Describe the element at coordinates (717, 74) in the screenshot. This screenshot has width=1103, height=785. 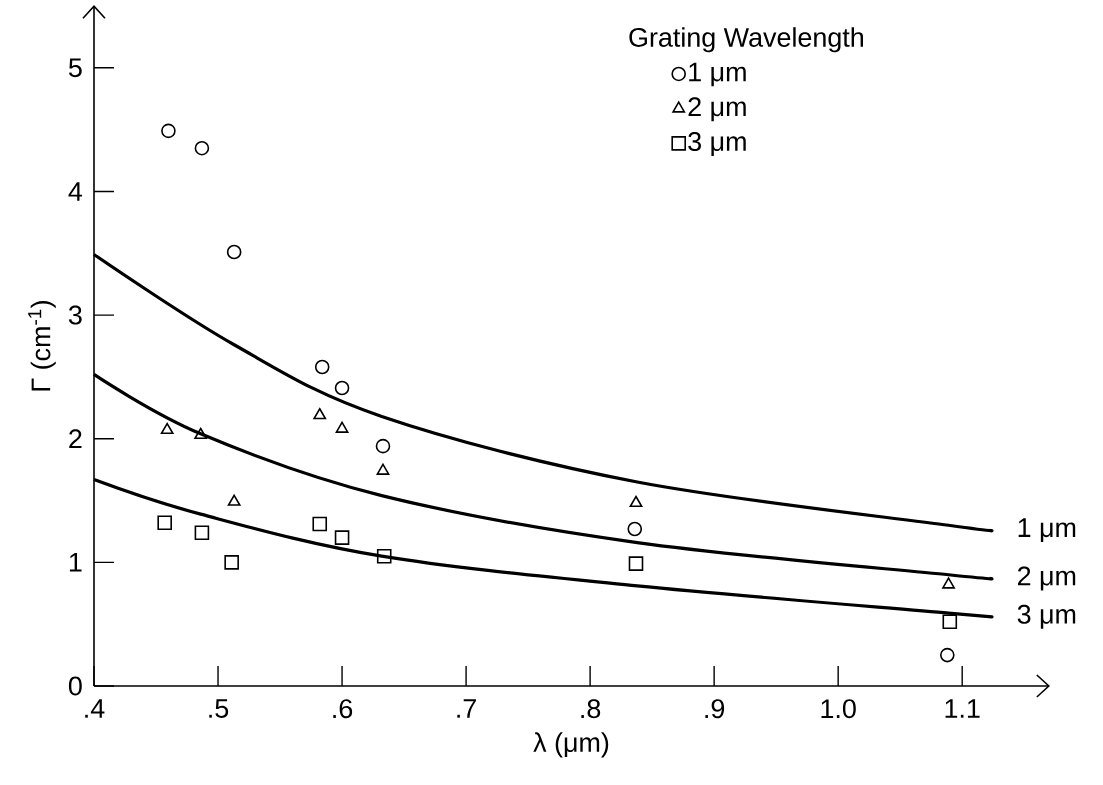
I see `legend-label: 1 μm` at that location.